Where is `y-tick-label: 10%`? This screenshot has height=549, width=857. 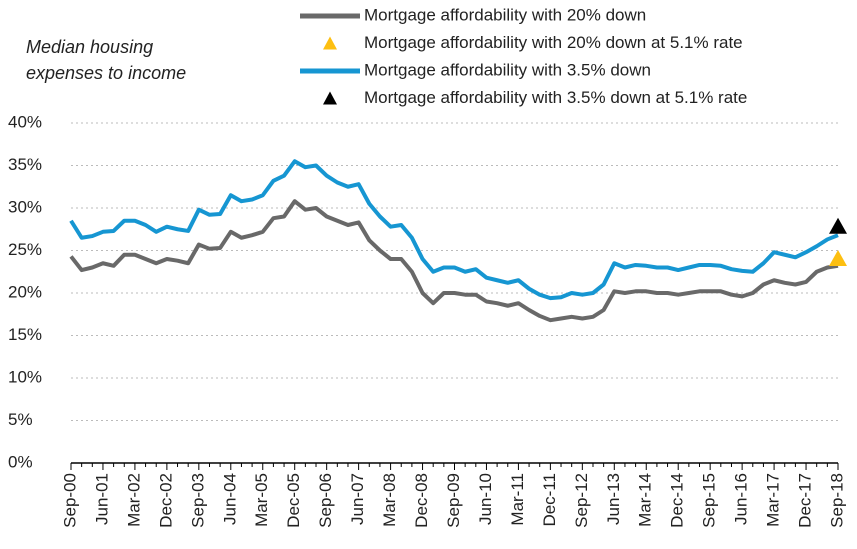
y-tick-label: 10% is located at coordinates (25, 376).